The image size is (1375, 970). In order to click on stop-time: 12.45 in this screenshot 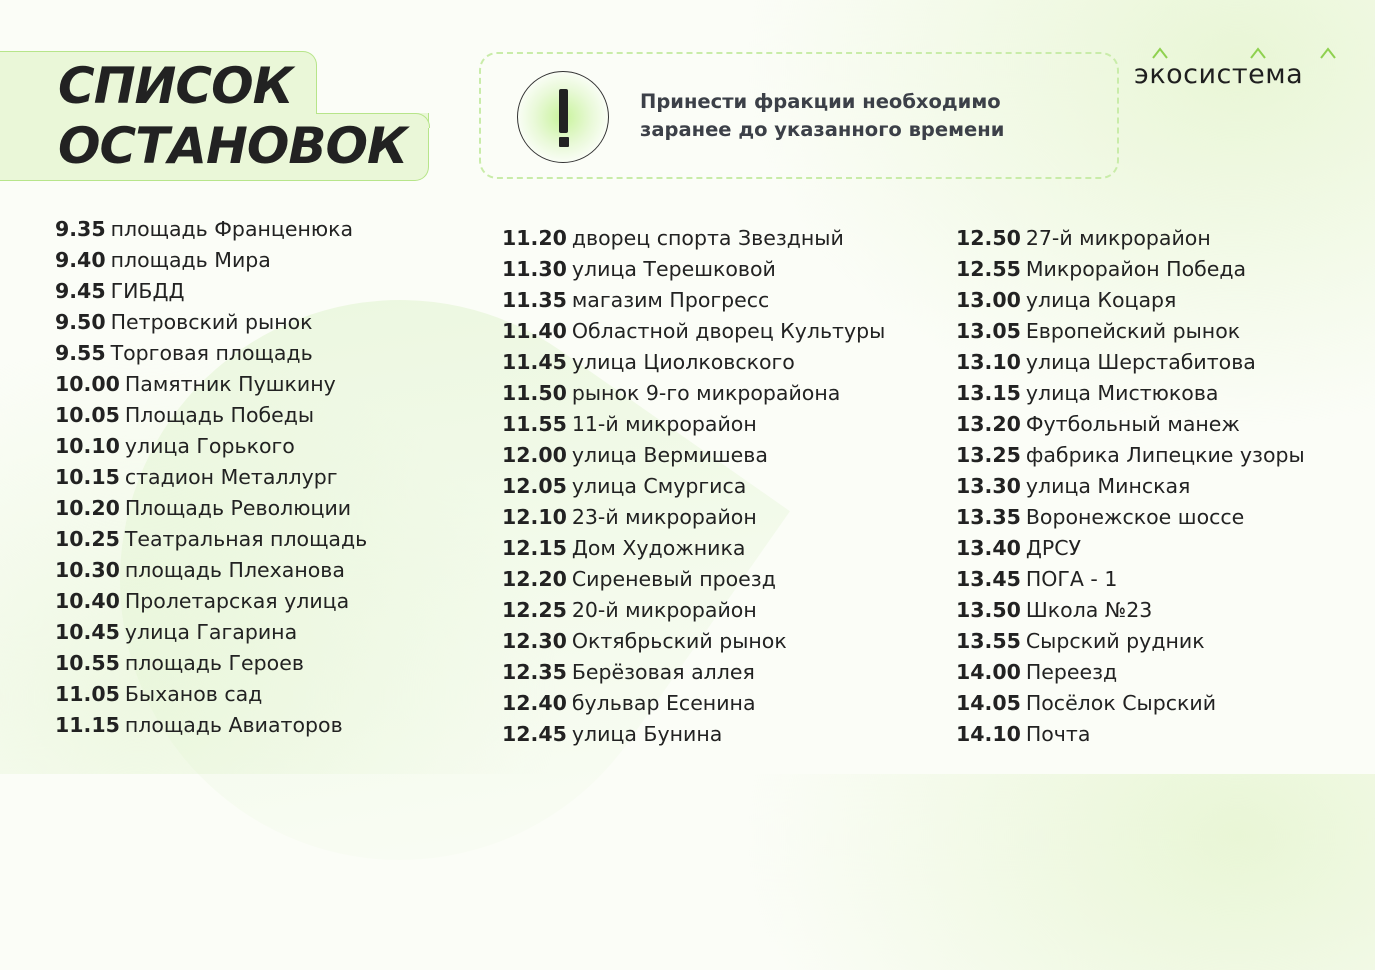, I will do `click(534, 734)`.